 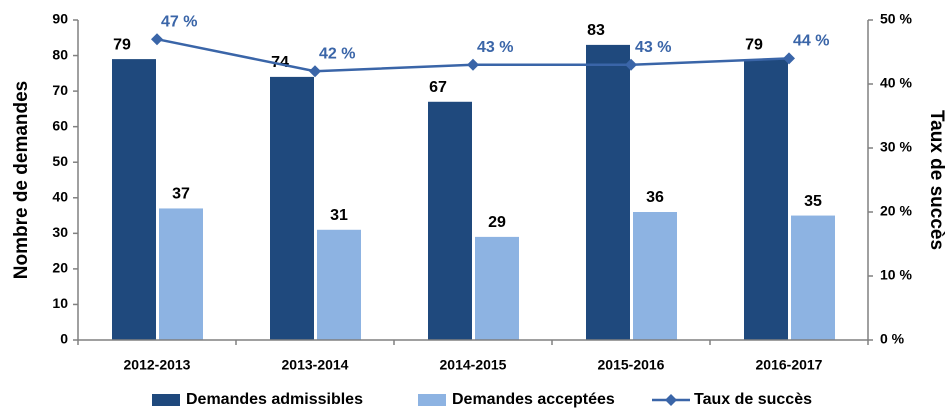 I want to click on bar-value-label: 31, so click(x=339, y=215).